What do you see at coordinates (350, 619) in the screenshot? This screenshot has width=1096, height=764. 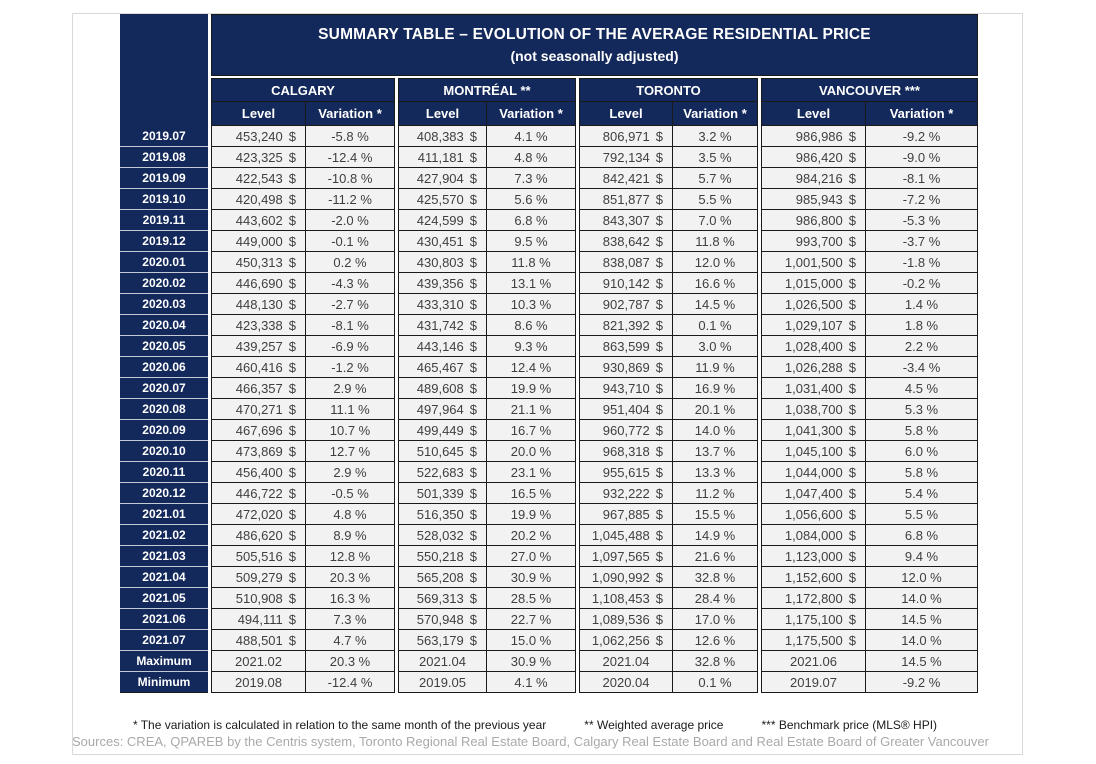 I see `variation-cell: 7.3 %` at bounding box center [350, 619].